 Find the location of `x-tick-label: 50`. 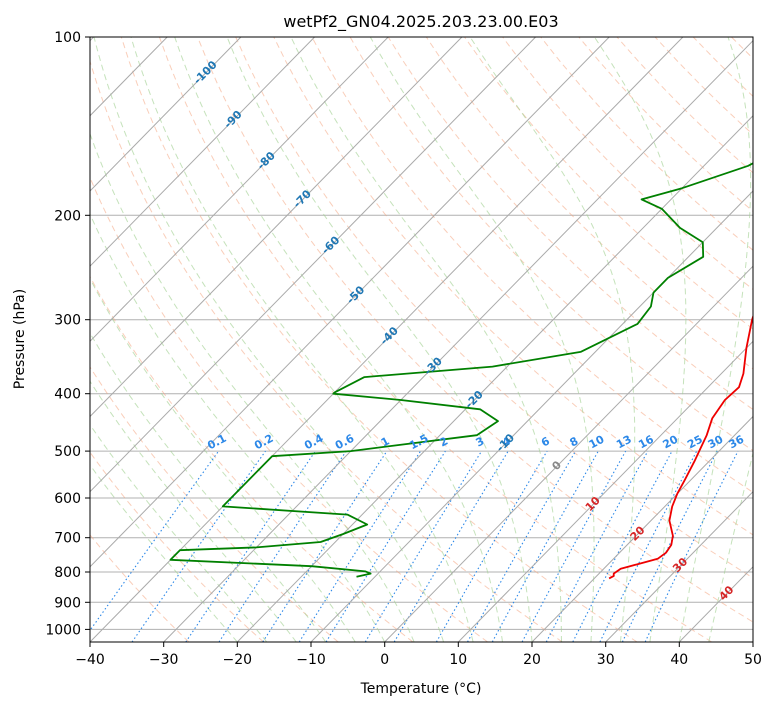

x-tick-label: 50 is located at coordinates (753, 660).